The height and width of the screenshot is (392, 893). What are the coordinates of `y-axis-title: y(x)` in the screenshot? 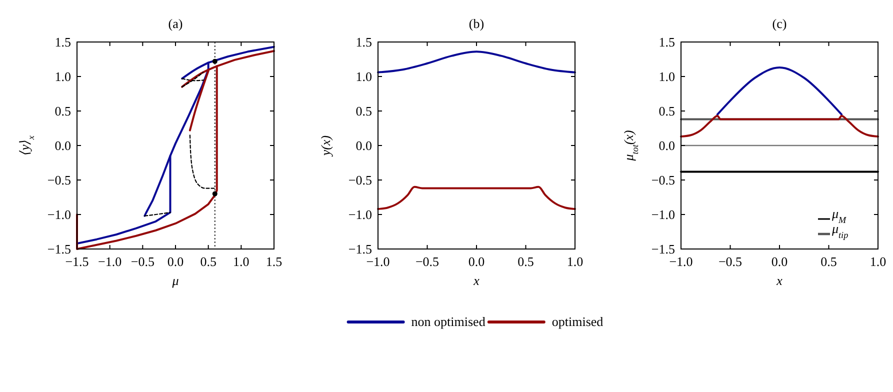 It's located at (325, 146).